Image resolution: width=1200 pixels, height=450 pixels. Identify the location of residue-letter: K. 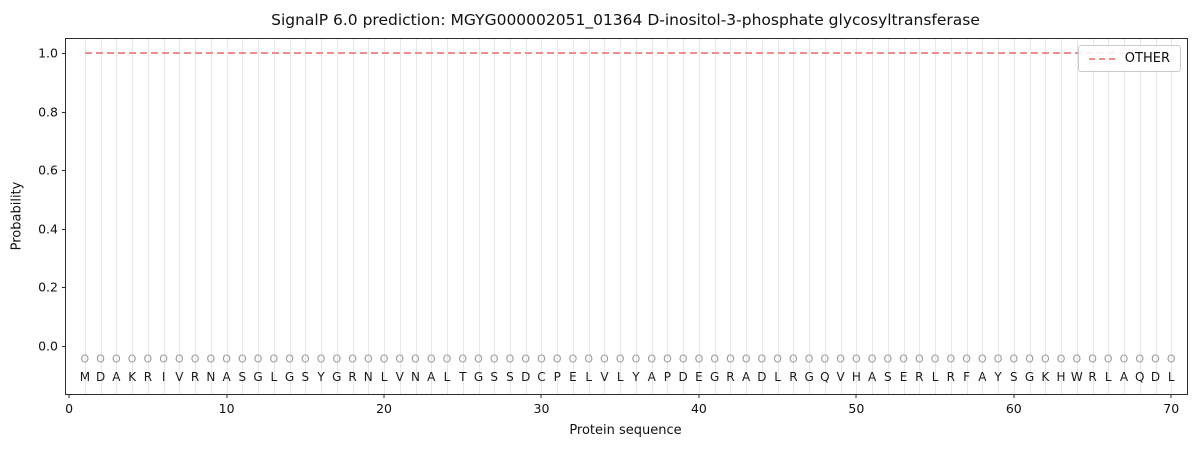
(132, 376).